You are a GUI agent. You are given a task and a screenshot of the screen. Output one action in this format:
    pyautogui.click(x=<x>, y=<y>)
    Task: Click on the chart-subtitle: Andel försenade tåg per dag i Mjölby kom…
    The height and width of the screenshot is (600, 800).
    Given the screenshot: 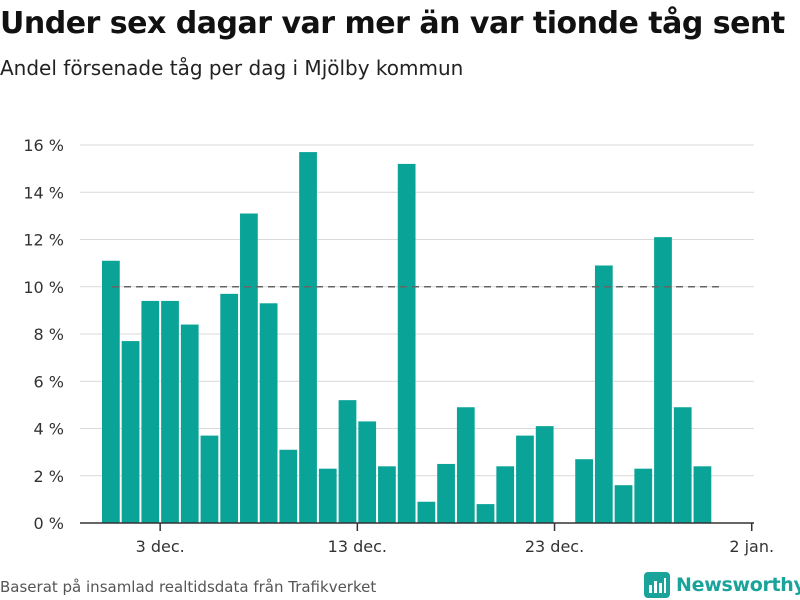 What is the action you would take?
    pyautogui.click(x=232, y=68)
    